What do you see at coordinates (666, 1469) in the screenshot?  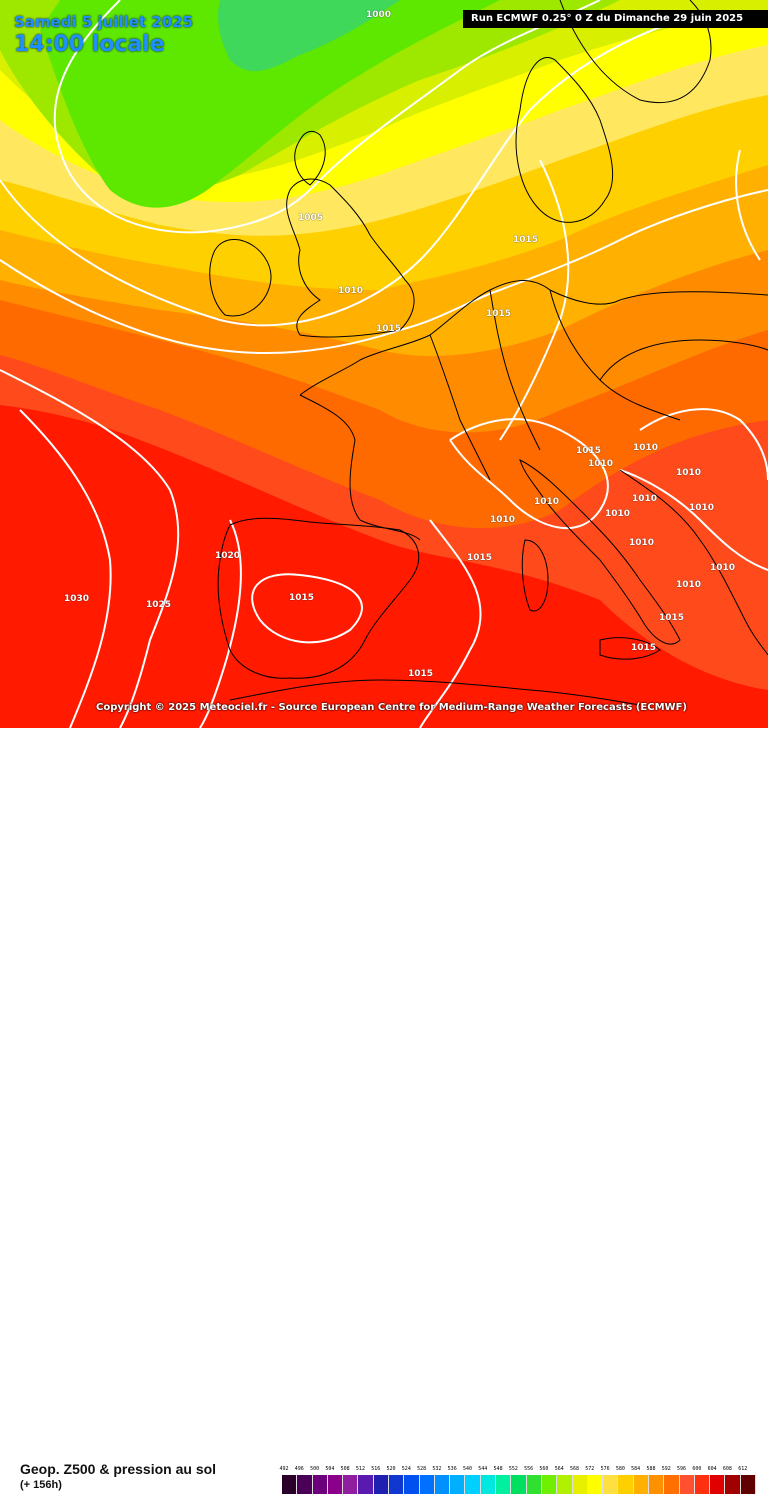 I see `legend-tick-label: 592` at bounding box center [666, 1469].